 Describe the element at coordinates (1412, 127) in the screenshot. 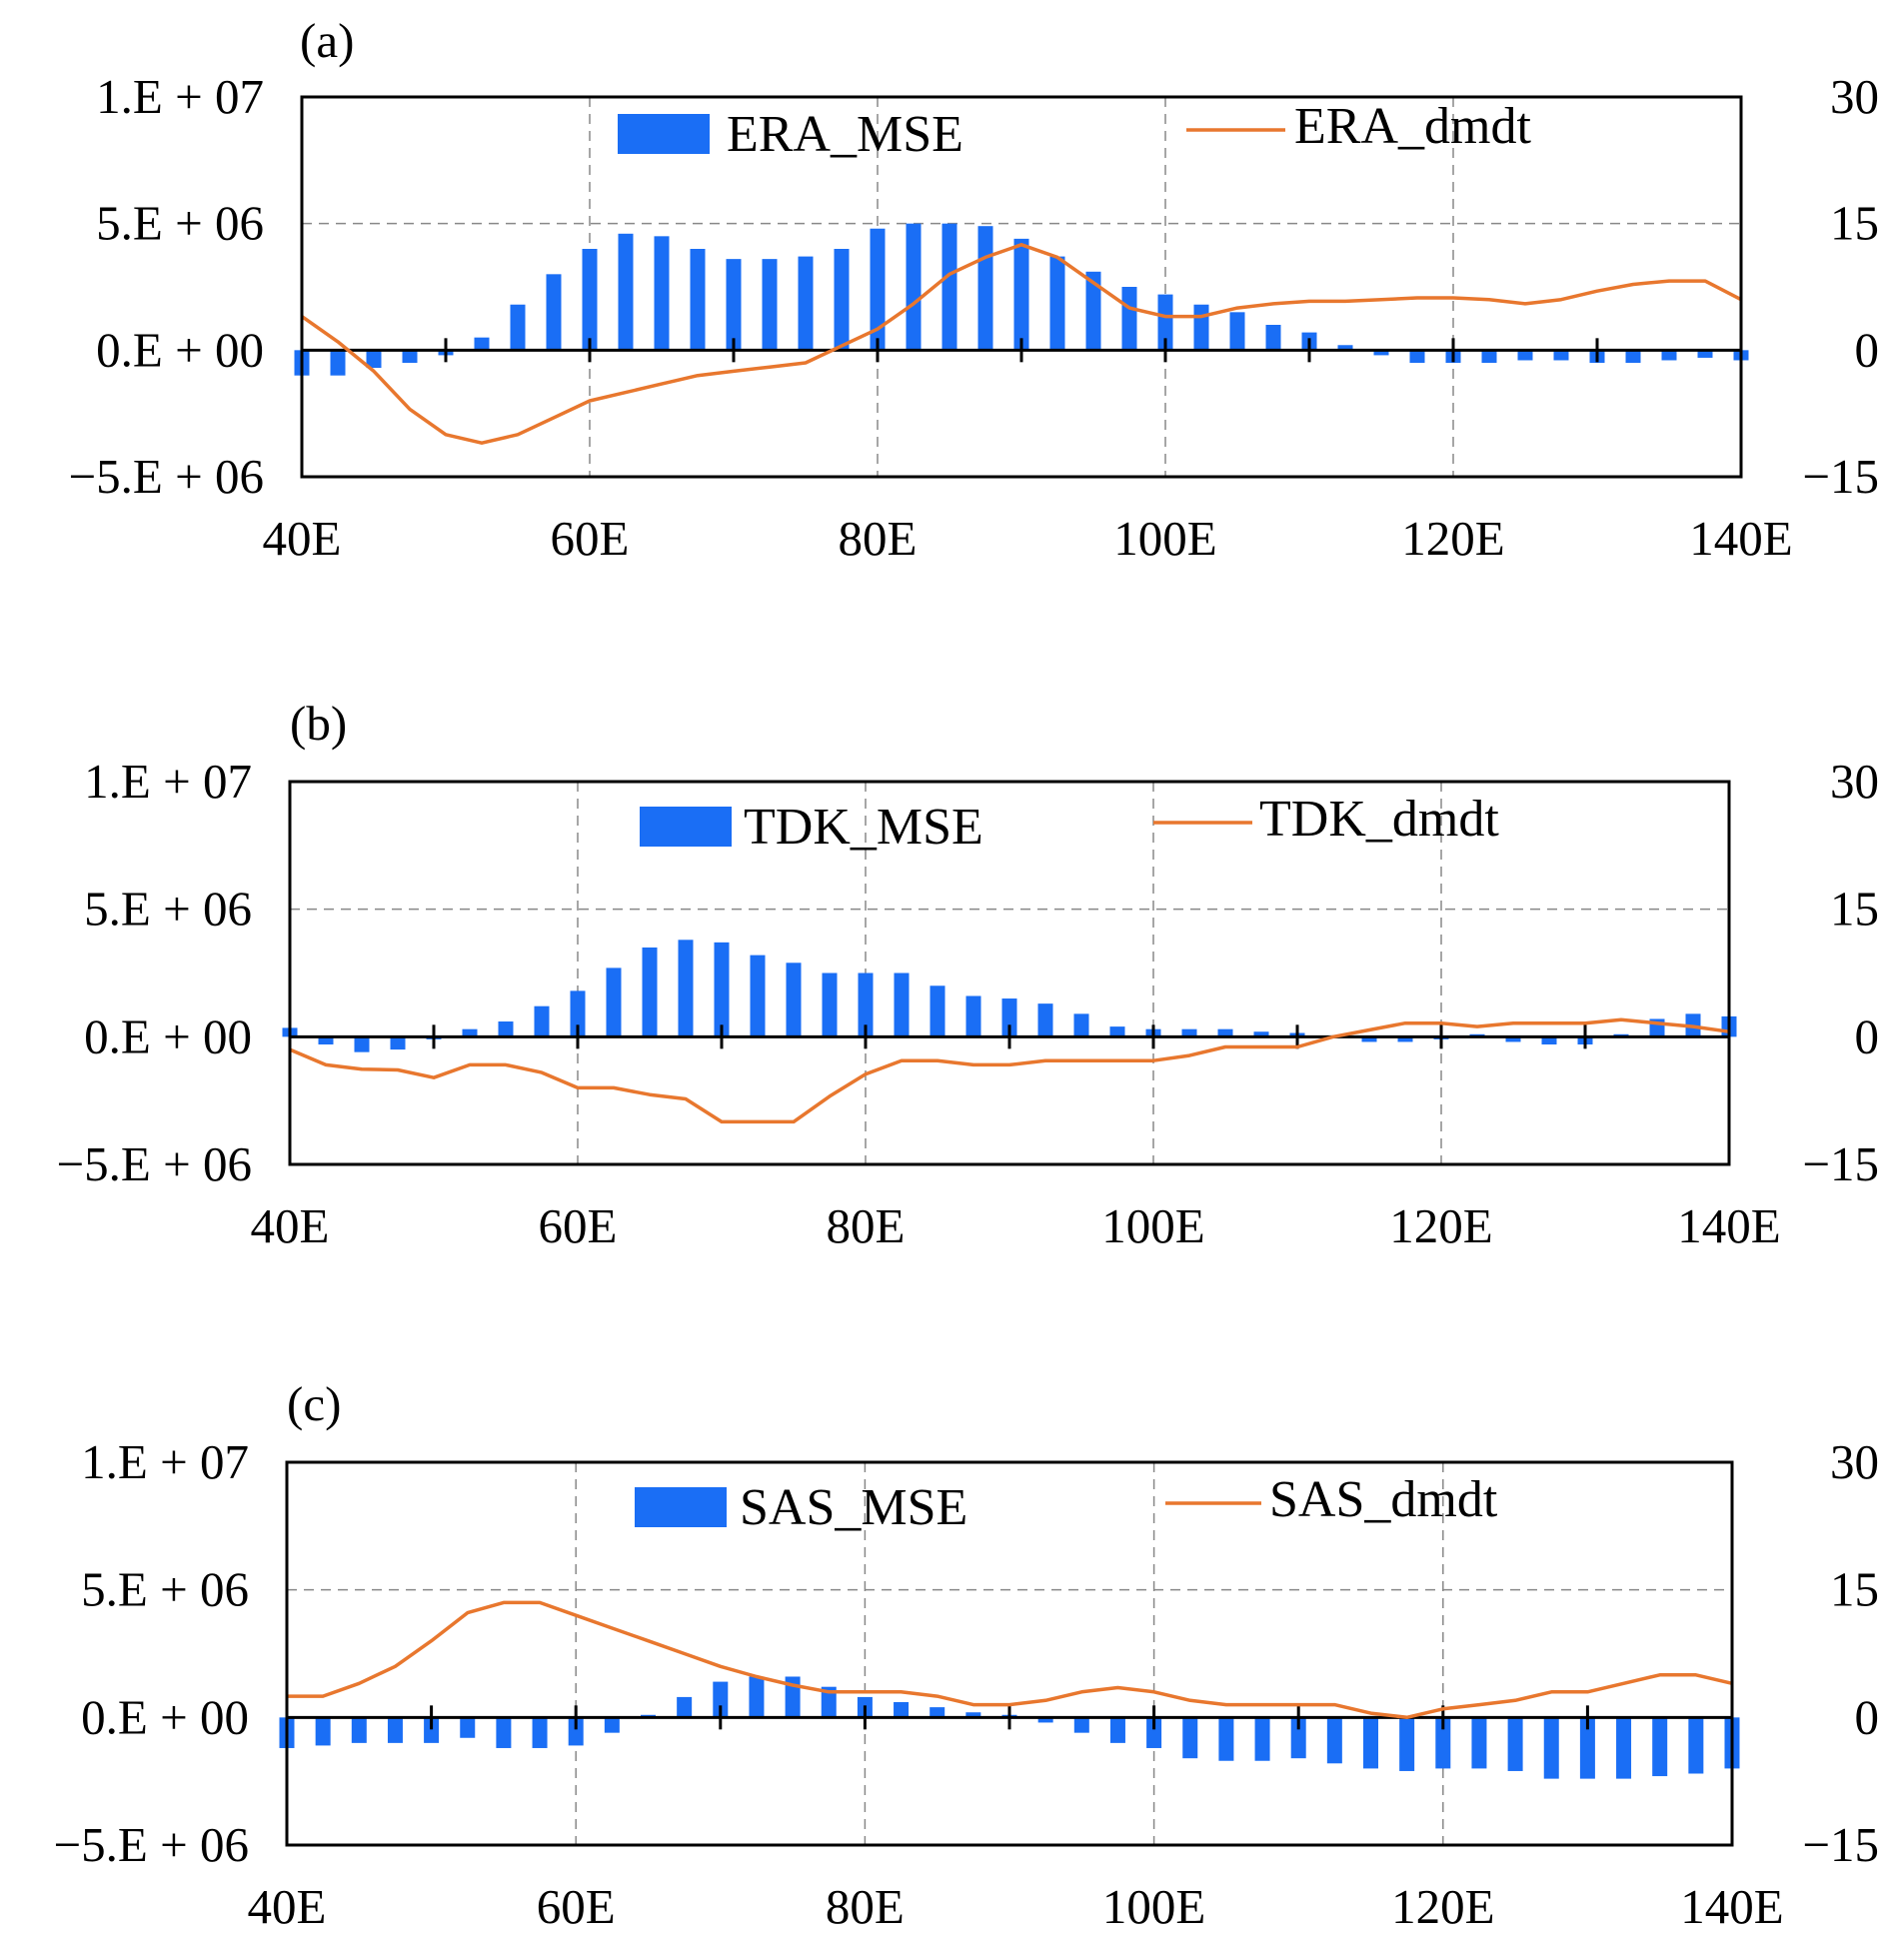

I see `legend-label-ERA_dmdt: ERA_dmdt` at that location.